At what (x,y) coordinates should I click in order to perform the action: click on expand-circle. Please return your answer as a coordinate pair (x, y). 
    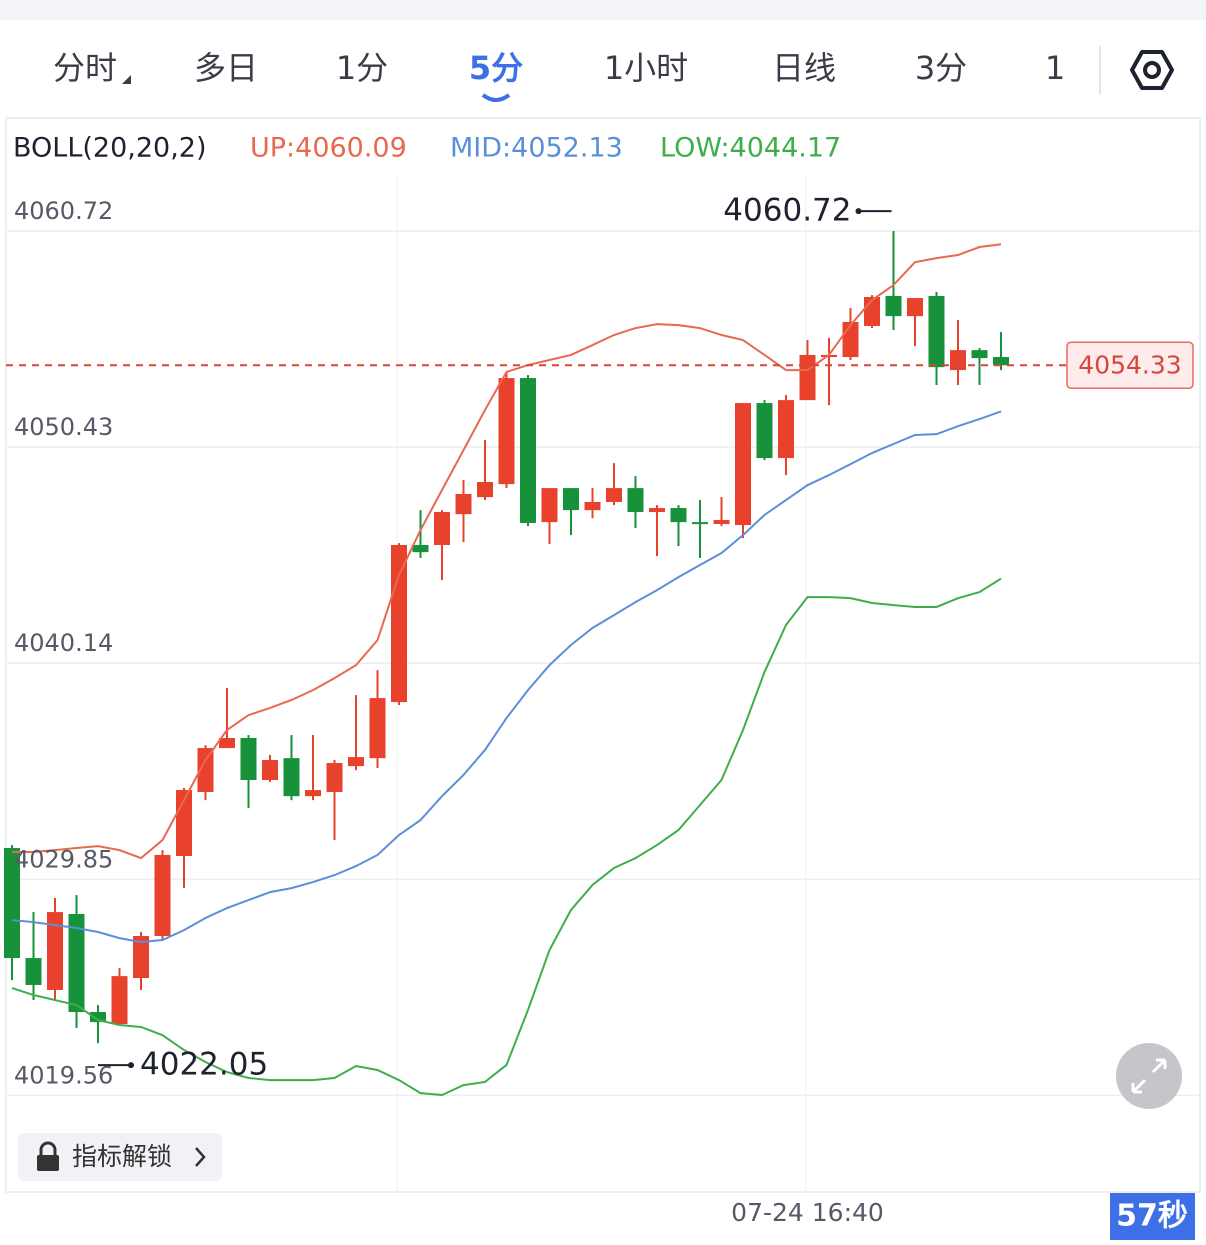
    Looking at the image, I should click on (1149, 1076).